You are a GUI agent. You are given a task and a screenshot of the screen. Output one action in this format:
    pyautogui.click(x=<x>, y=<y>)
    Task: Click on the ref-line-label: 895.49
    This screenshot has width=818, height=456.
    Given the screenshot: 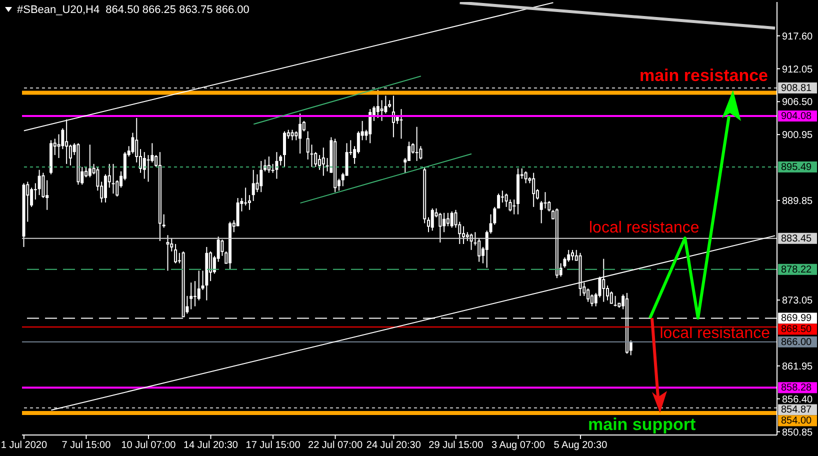 What is the action you would take?
    pyautogui.click(x=796, y=166)
    